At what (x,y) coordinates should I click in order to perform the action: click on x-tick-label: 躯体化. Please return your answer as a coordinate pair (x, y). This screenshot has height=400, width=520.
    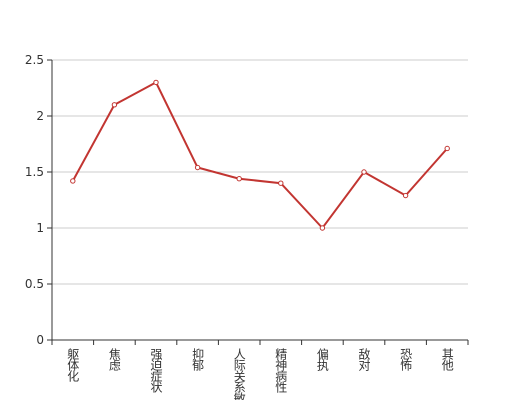
    Looking at the image, I should click on (73, 365).